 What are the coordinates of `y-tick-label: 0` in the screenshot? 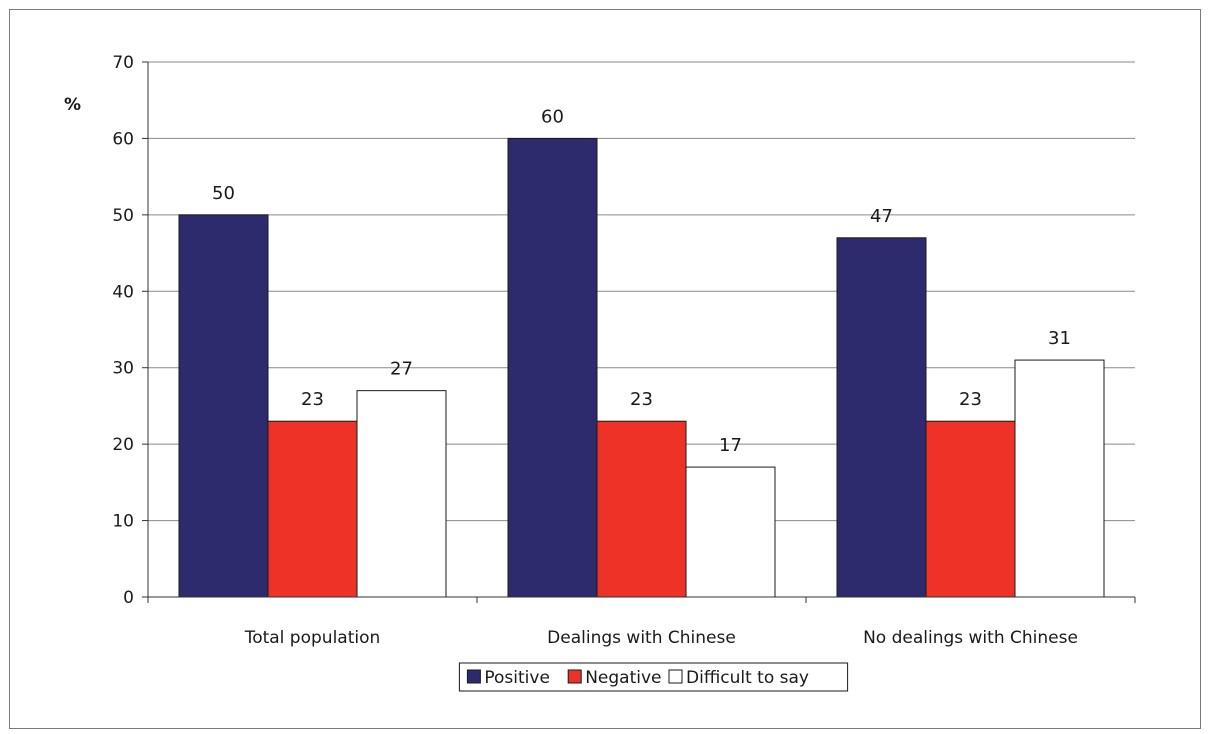 It's located at (128, 598).